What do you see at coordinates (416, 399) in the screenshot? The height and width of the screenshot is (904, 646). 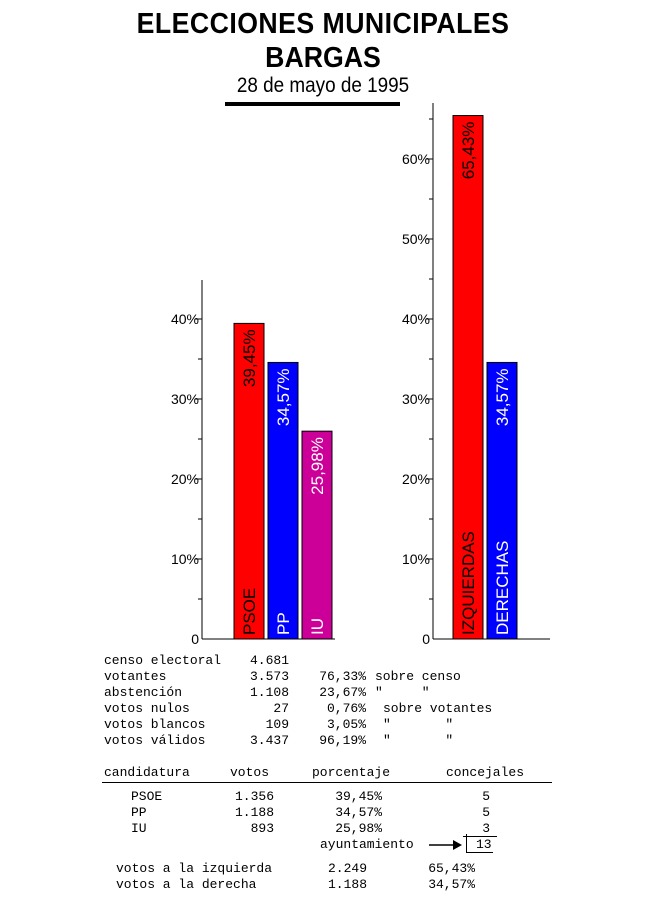 I see `right-y-tick-label: 30%` at bounding box center [416, 399].